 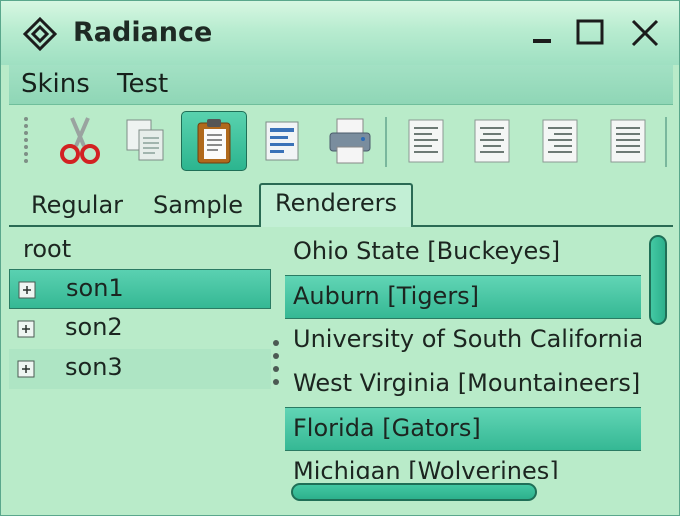 I want to click on tab-bar: Regular Sample Renderers, so click(x=341, y=203).